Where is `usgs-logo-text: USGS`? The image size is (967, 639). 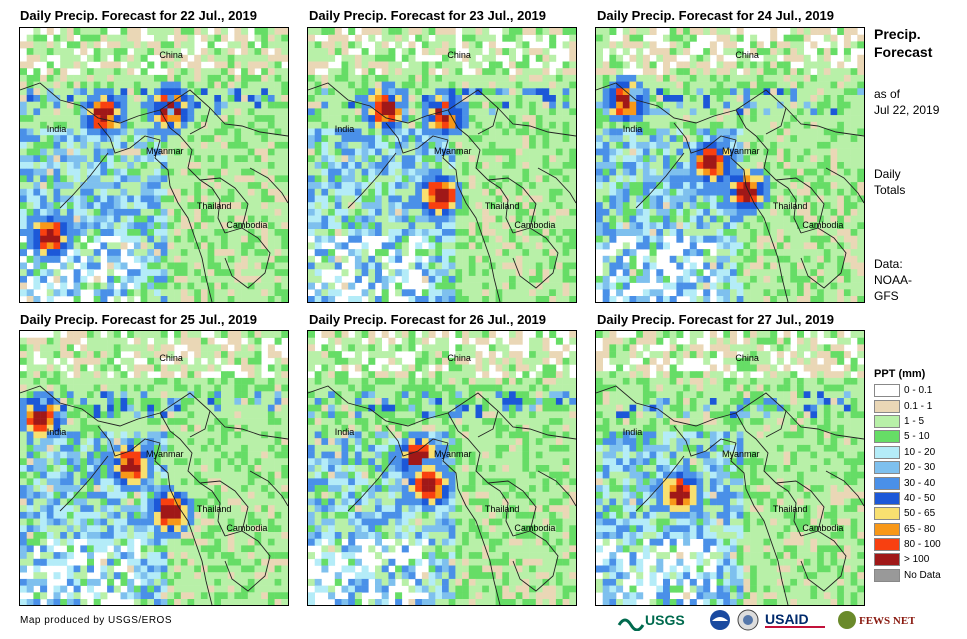 usgs-logo-text: USGS is located at coordinates (665, 620).